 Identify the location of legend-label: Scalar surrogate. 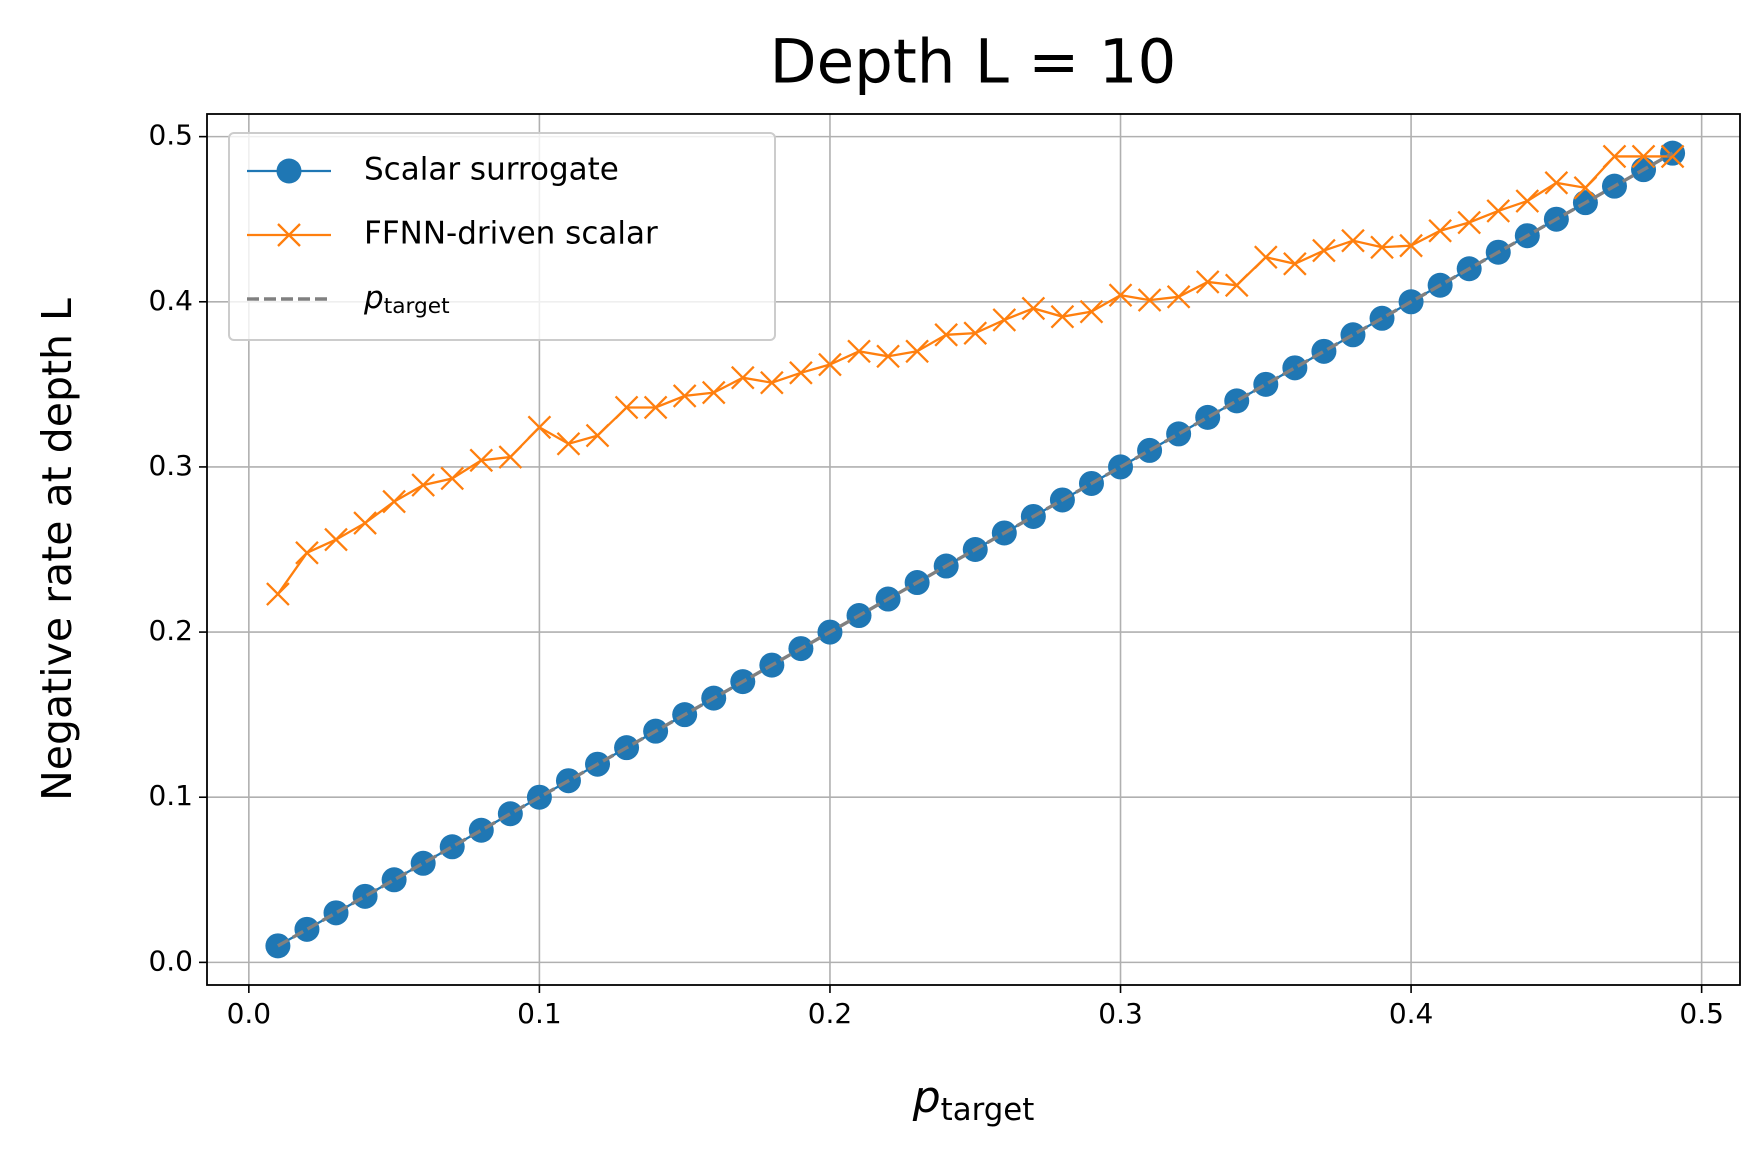
(491, 170).